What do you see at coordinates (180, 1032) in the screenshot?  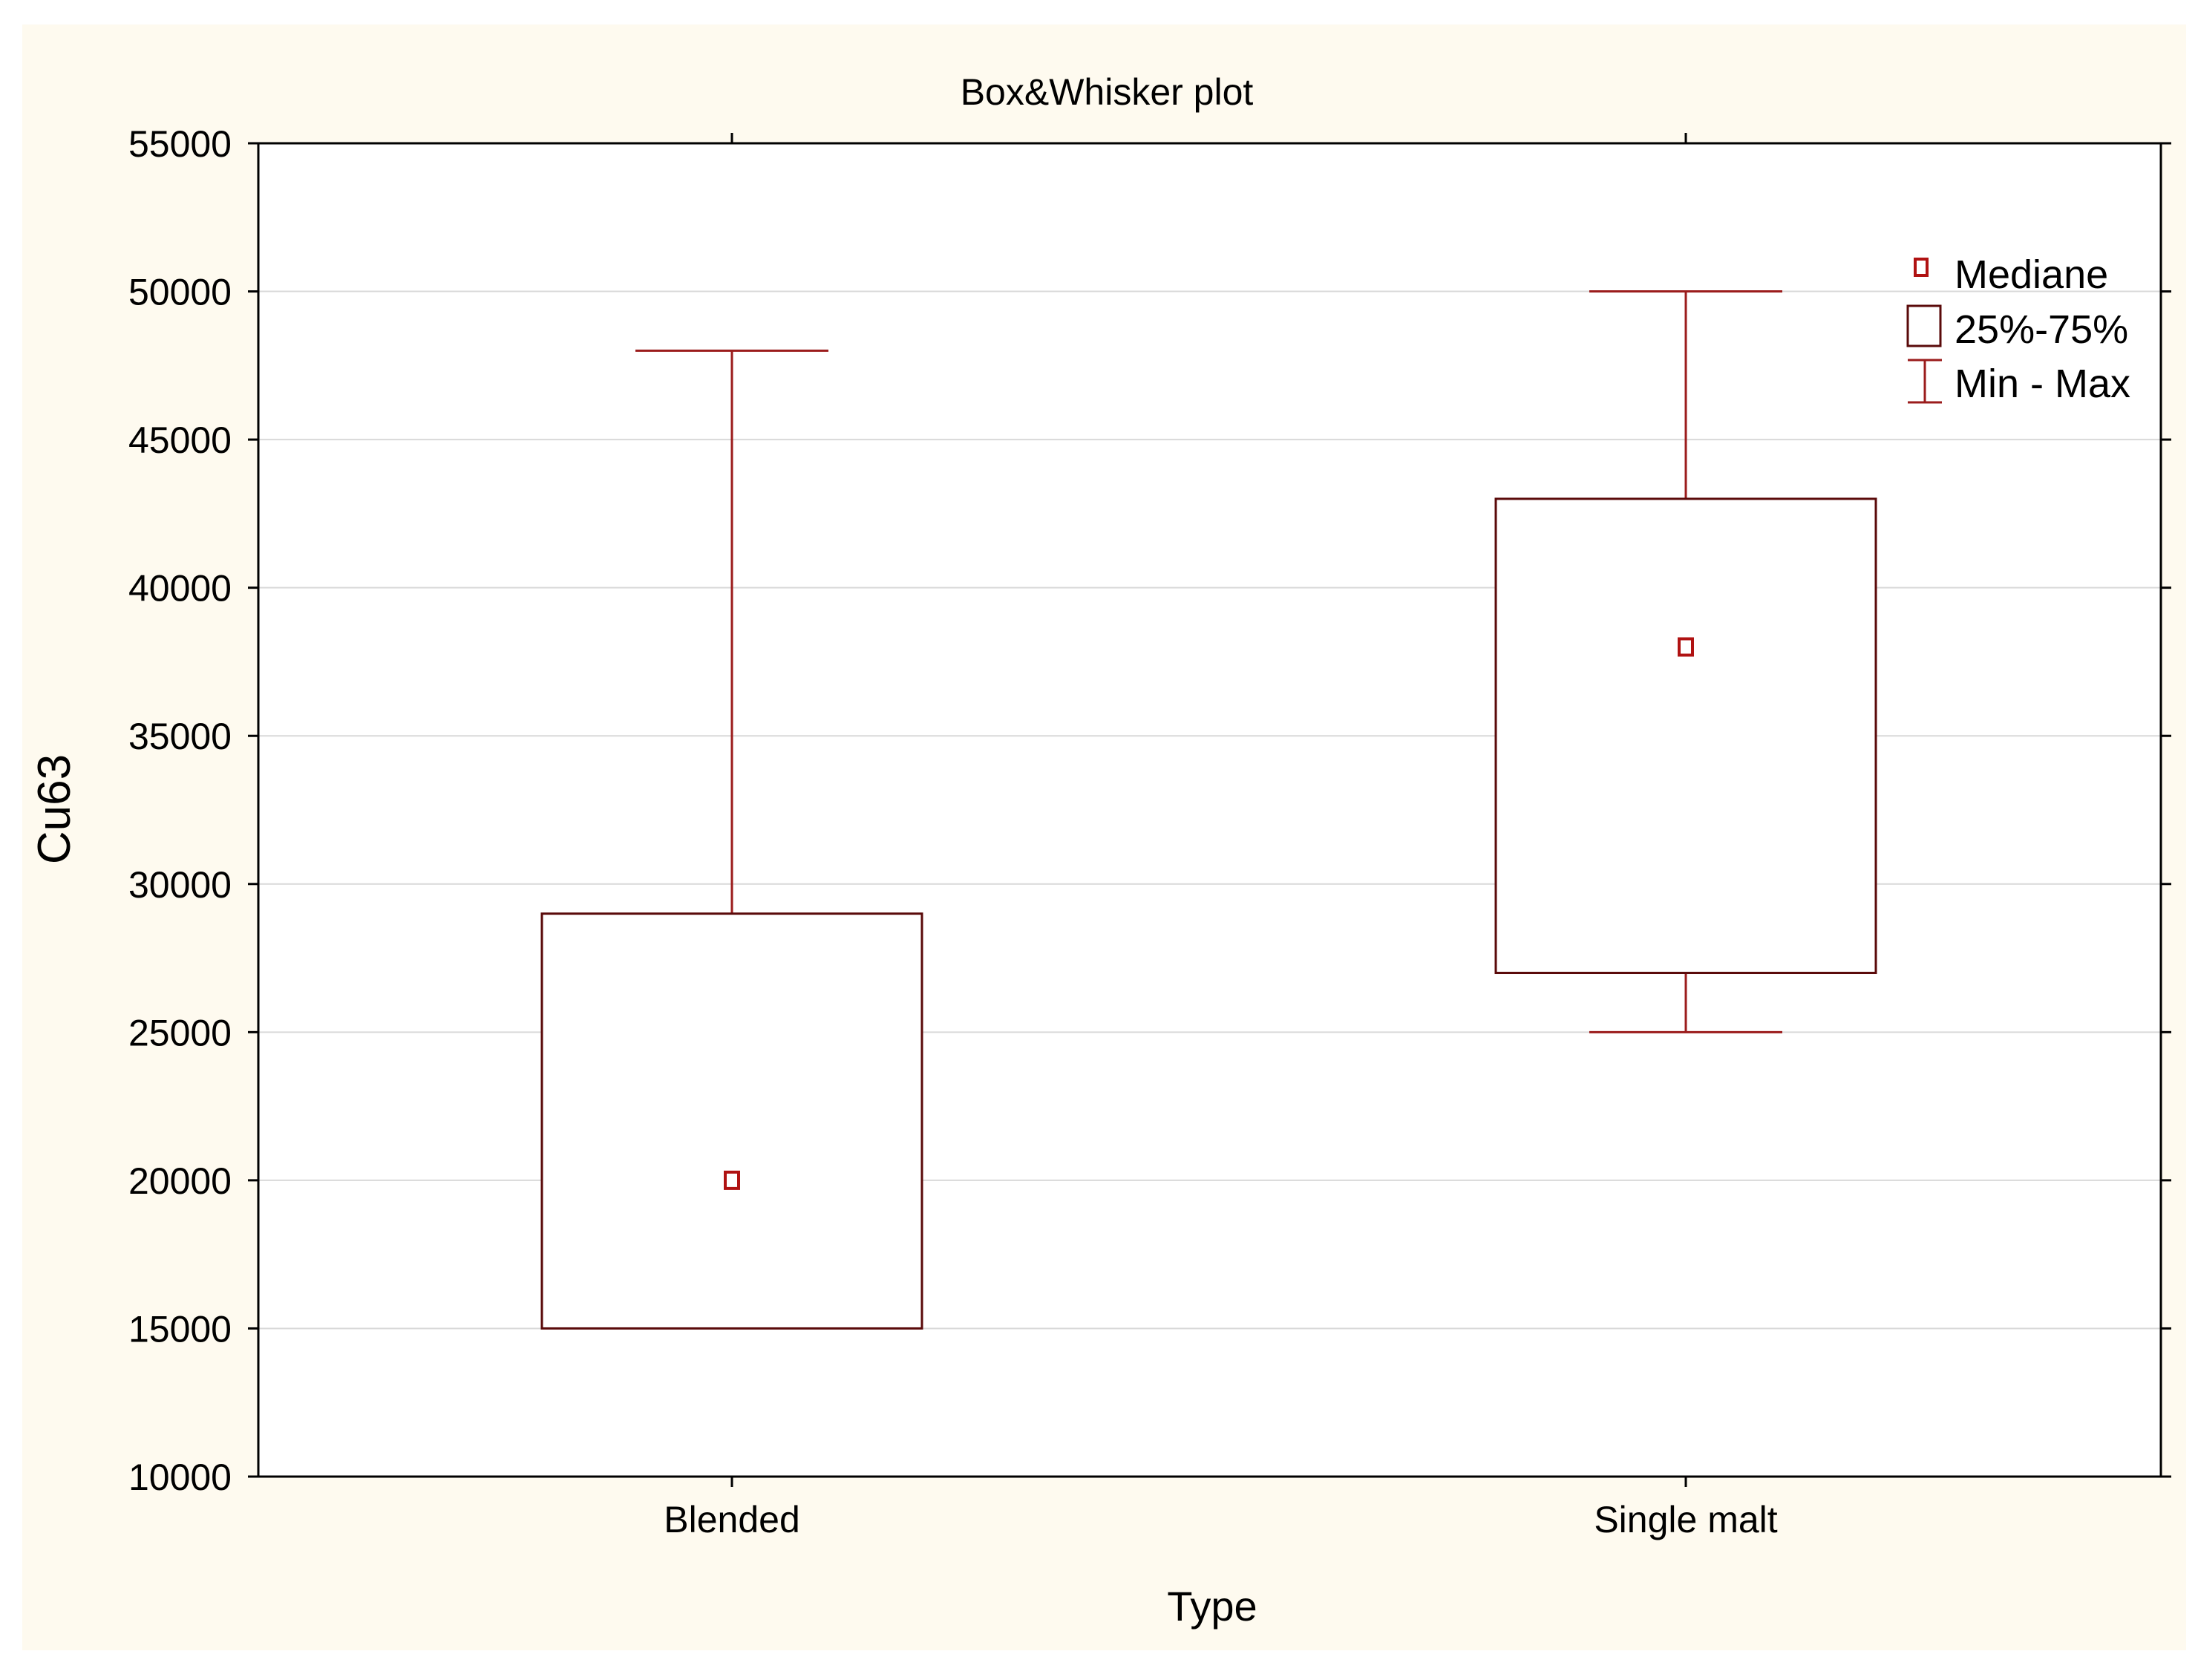 I see `y-tick-label-25000: 25000` at bounding box center [180, 1032].